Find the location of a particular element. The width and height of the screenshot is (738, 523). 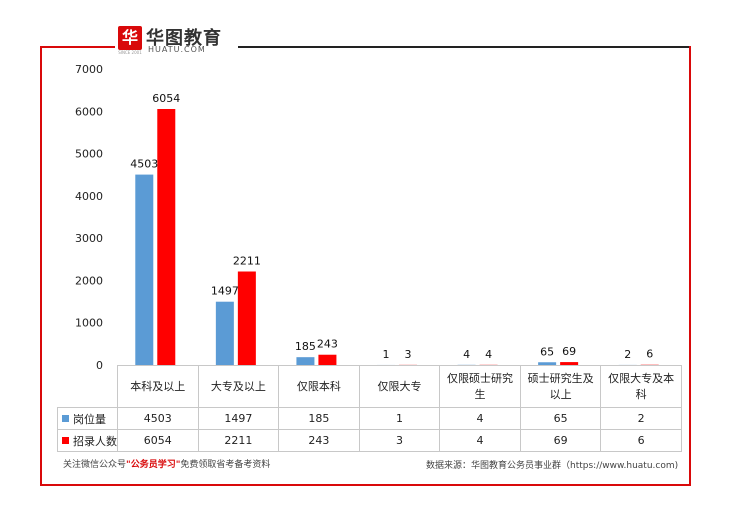

series-name: 招录人数 is located at coordinates (95, 441).